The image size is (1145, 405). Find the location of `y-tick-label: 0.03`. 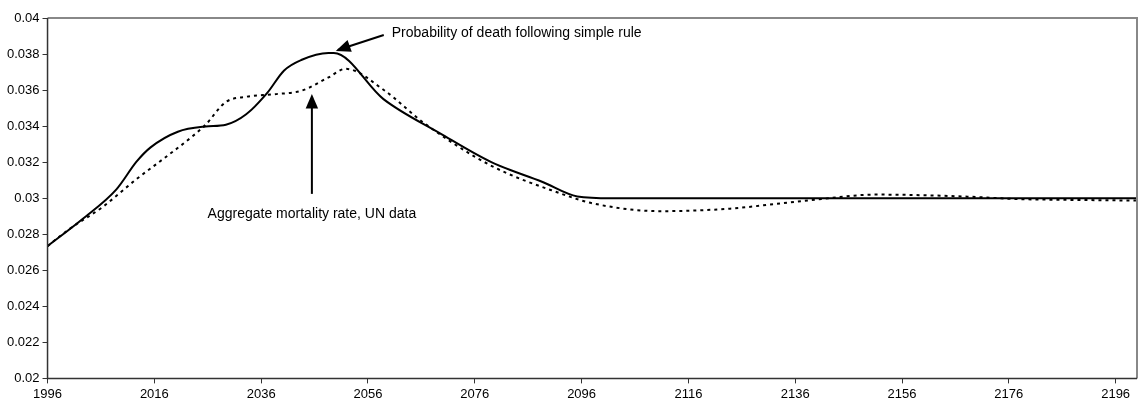

y-tick-label: 0.03 is located at coordinates (27, 197).